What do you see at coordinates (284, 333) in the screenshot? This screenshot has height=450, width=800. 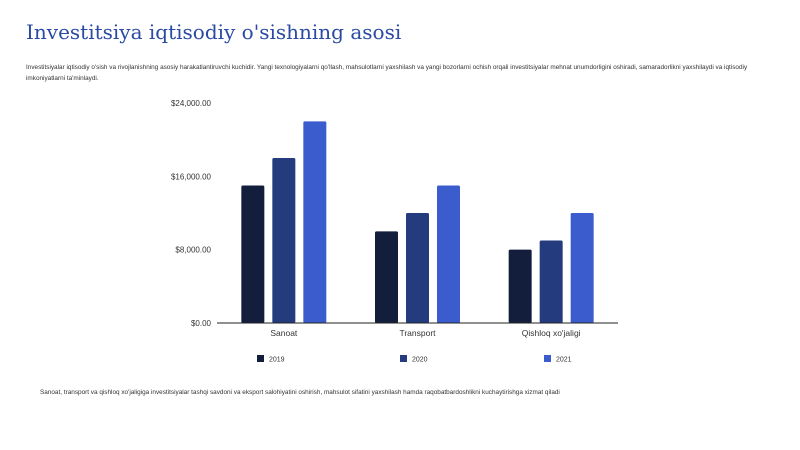 I see `x-tick-label: Sanoat` at bounding box center [284, 333].